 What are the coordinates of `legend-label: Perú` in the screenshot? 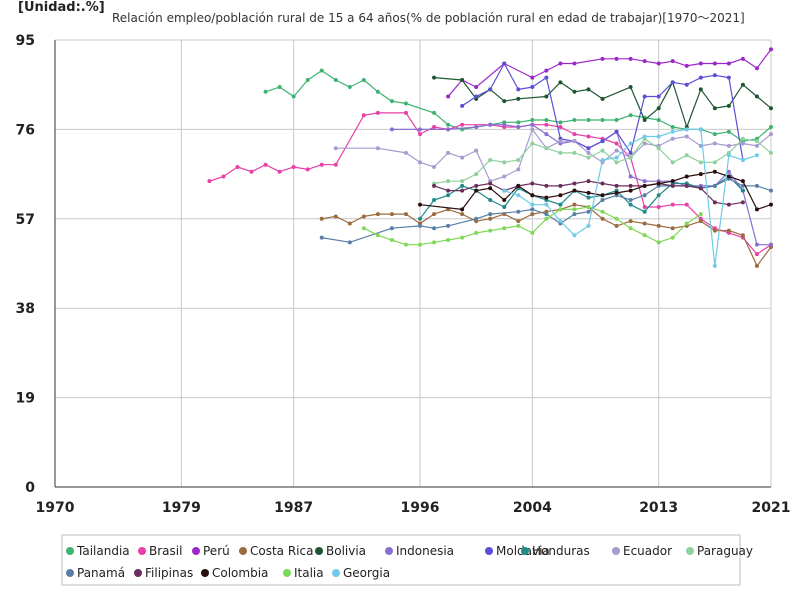 It's located at (216, 551).